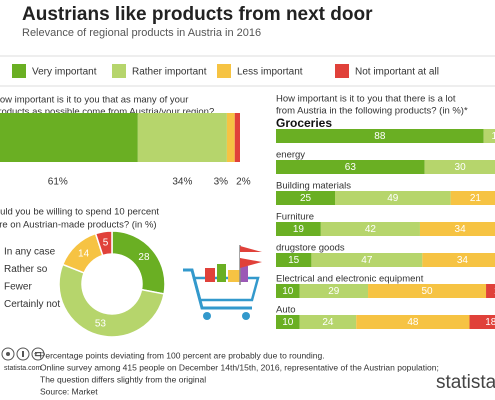 The height and width of the screenshot is (400, 495). I want to click on site: statista.com, so click(23, 368).